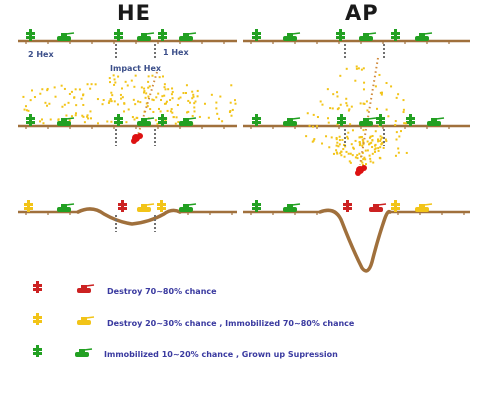  Describe the element at coordinates (41, 54) in the screenshot. I see `two-hex-label: 2 Hex` at that location.